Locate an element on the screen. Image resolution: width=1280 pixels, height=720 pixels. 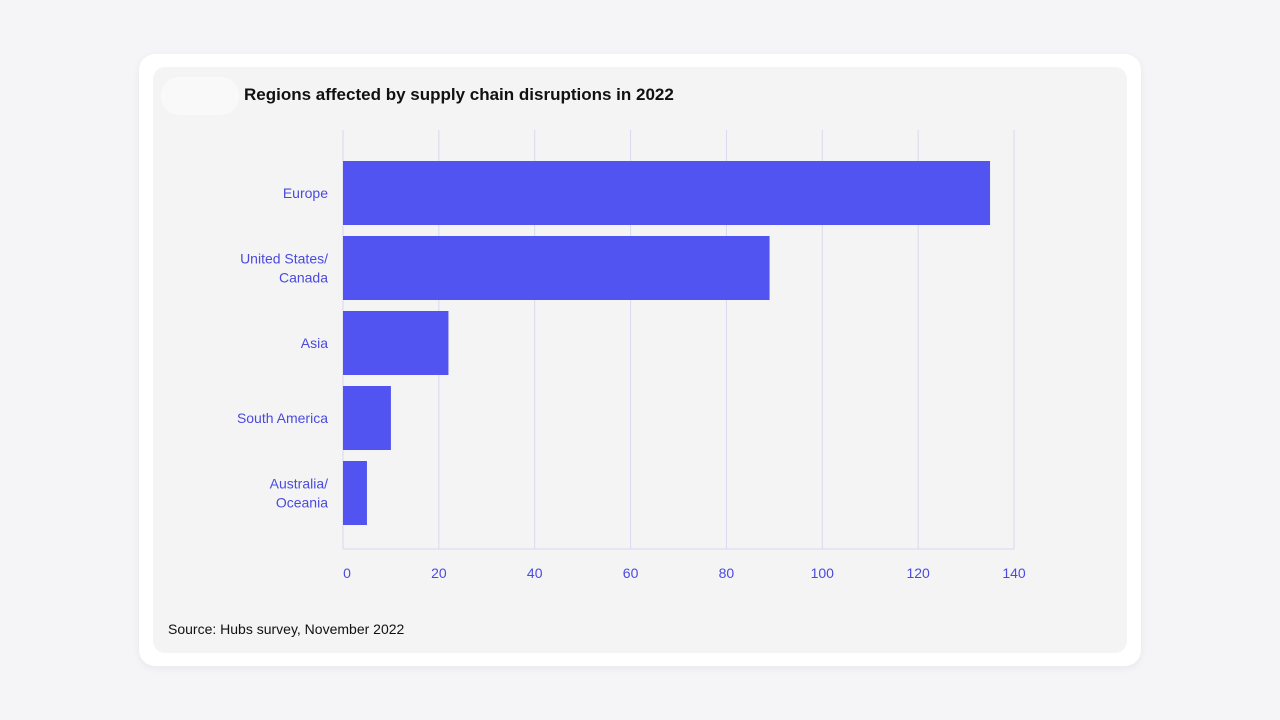
category-label: South America is located at coordinates (282, 418).